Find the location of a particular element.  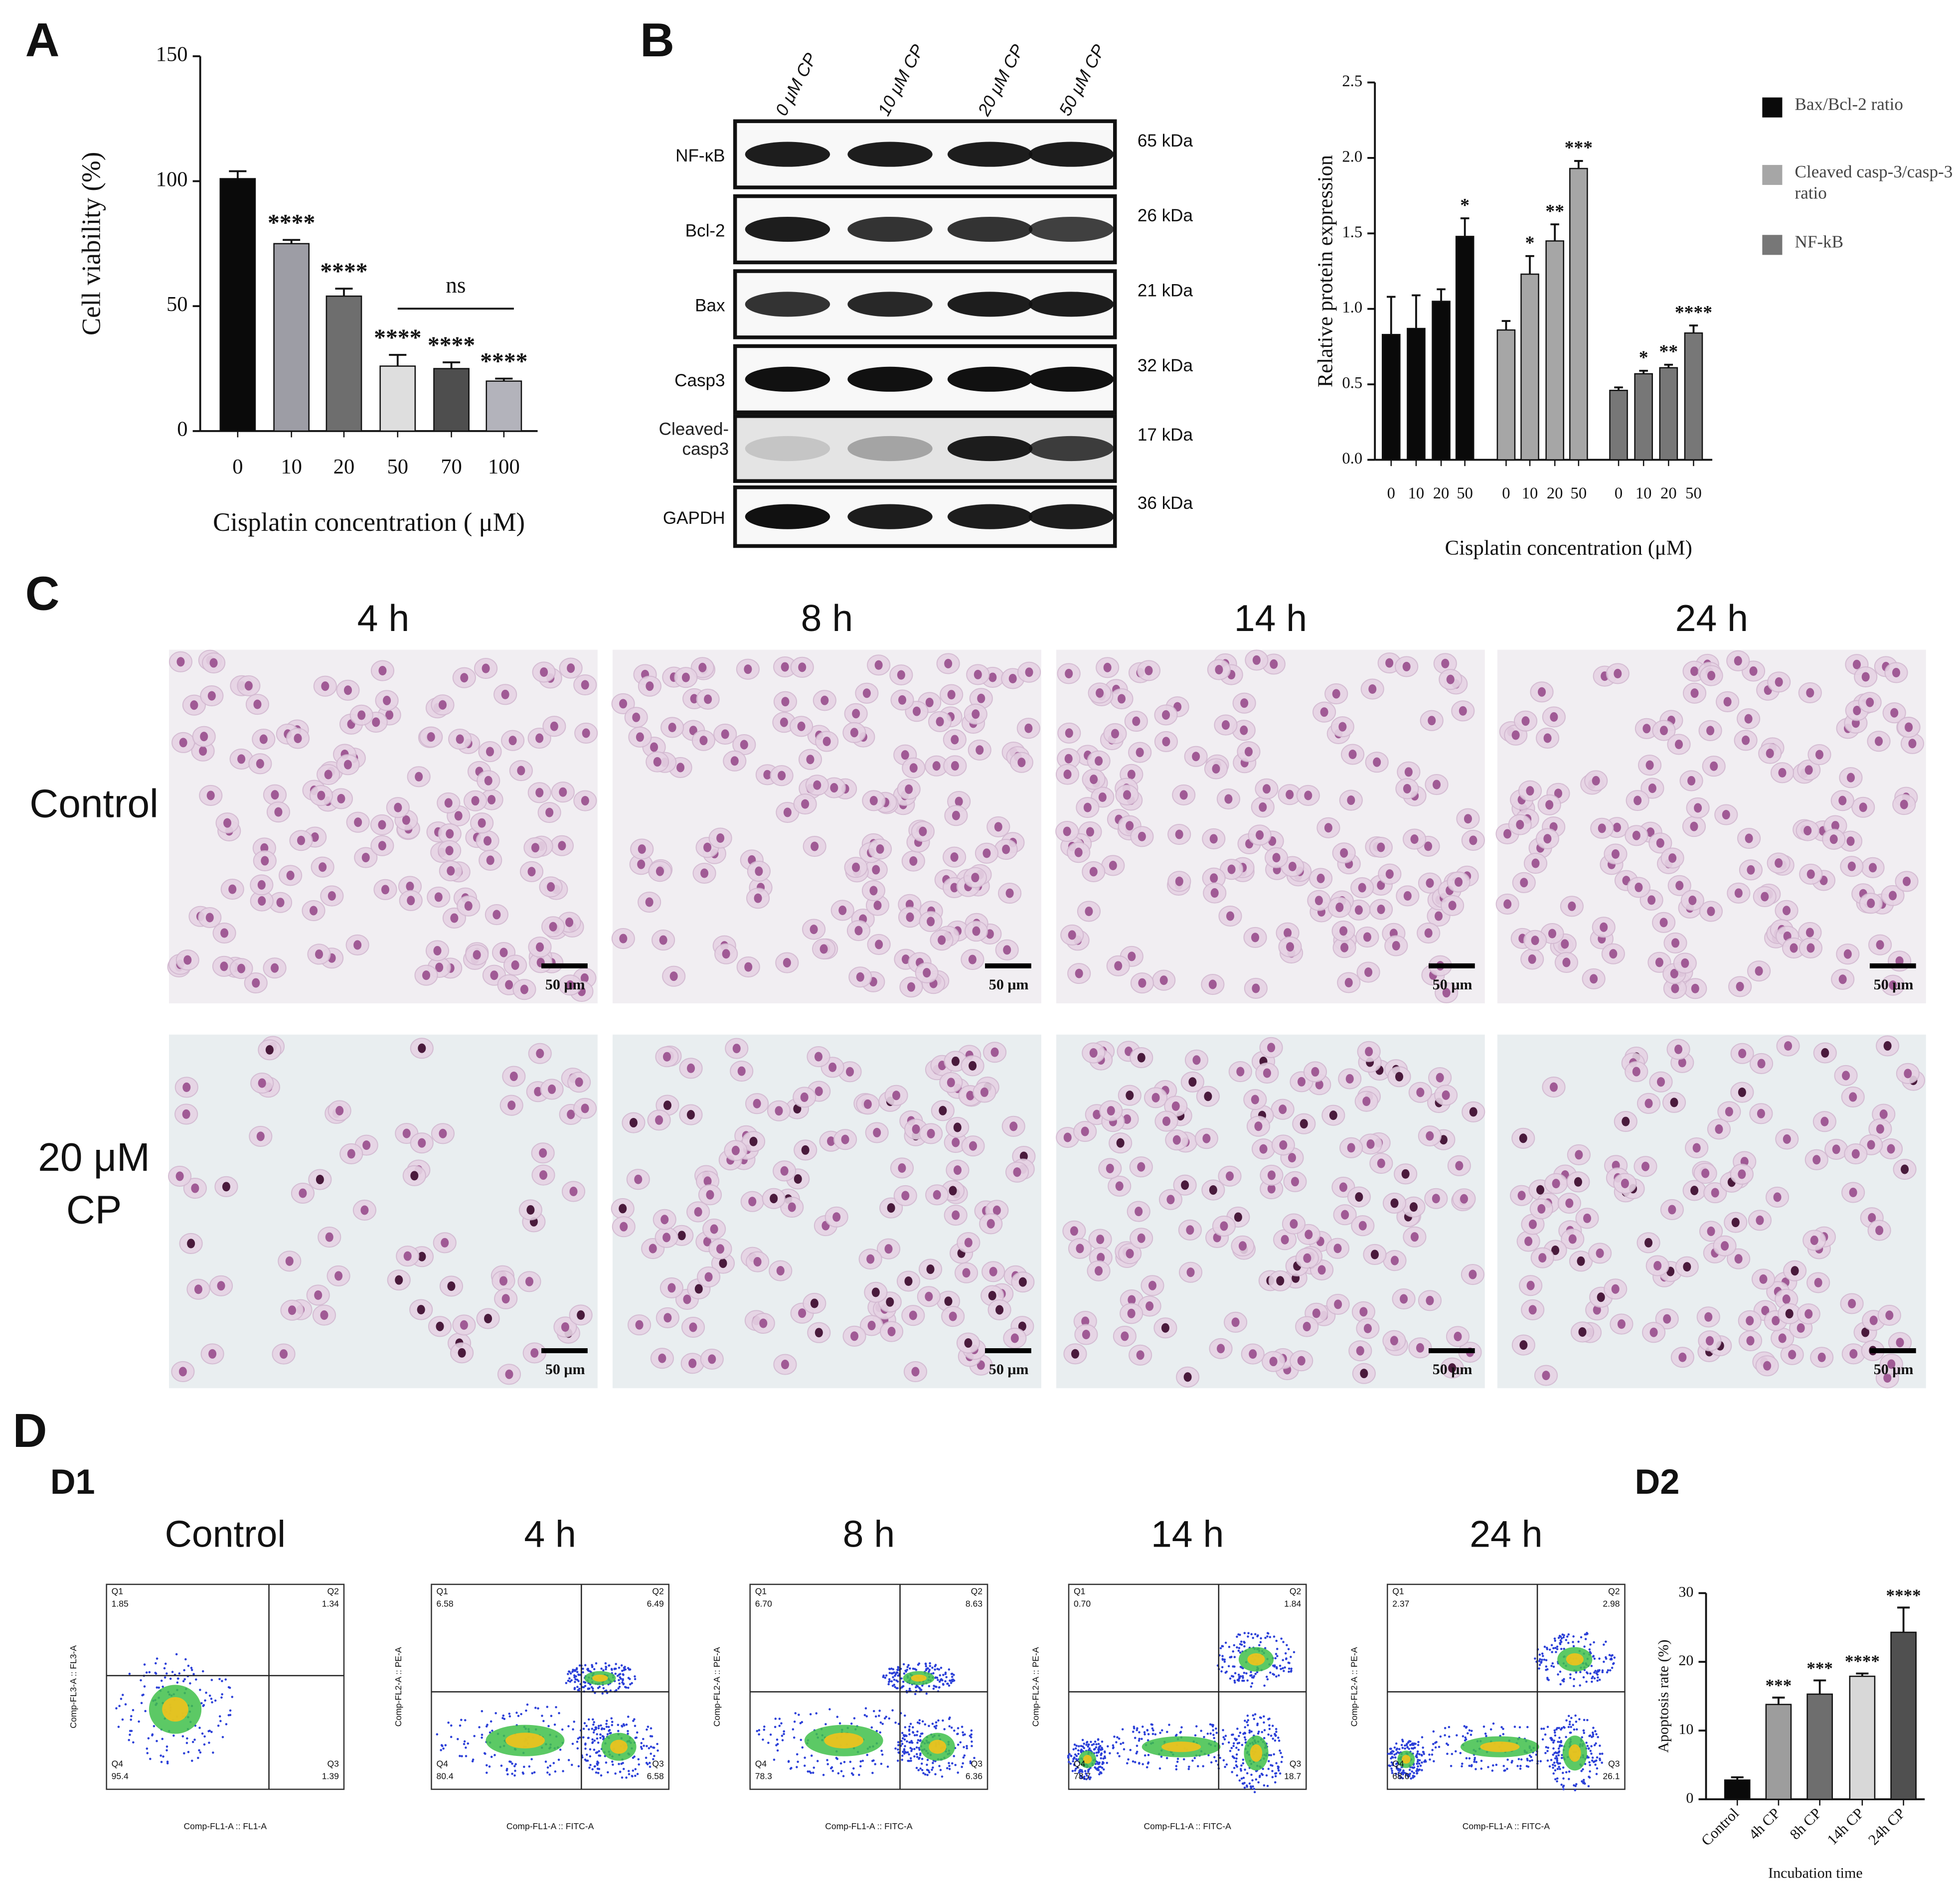

significance: * is located at coordinates (1530, 243).